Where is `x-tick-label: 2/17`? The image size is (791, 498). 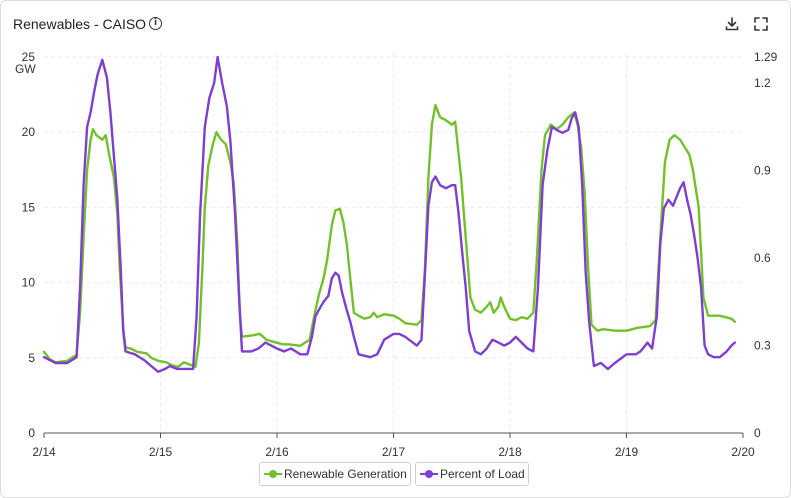 x-tick-label: 2/17 is located at coordinates (394, 450).